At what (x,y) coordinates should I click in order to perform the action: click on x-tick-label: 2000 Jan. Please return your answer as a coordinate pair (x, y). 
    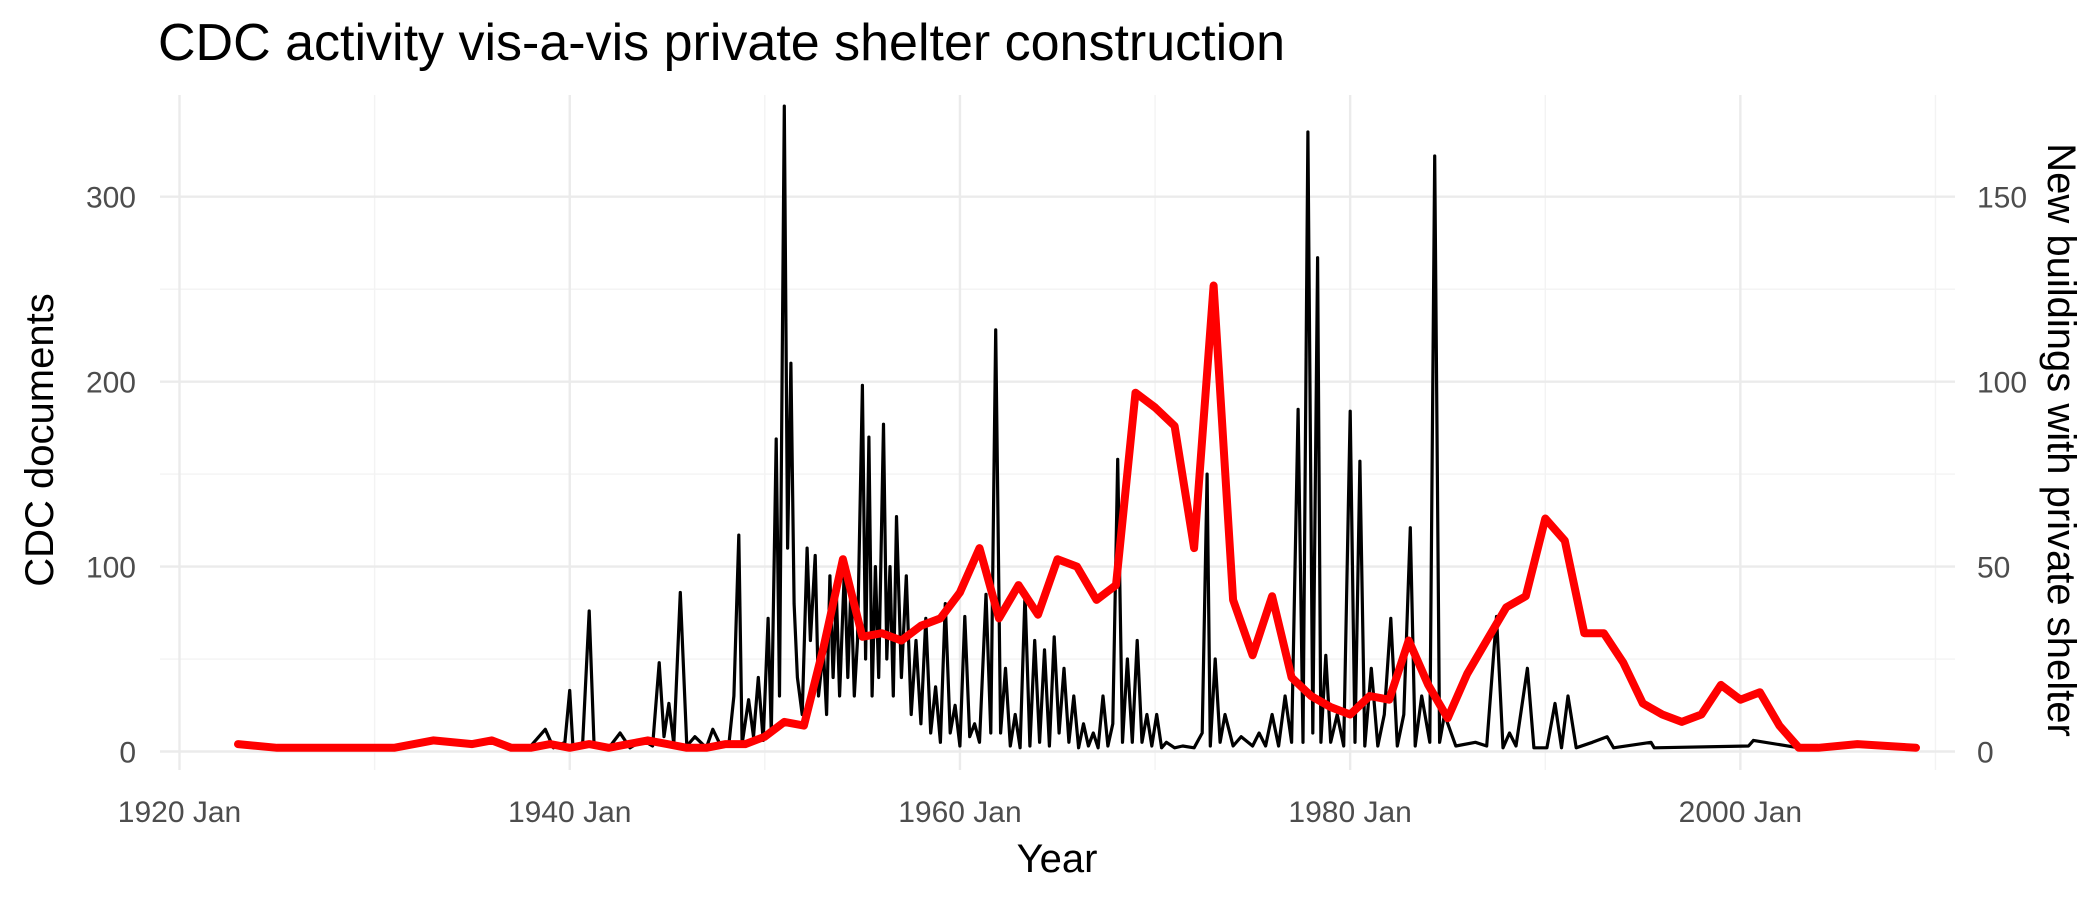
    Looking at the image, I should click on (1740, 812).